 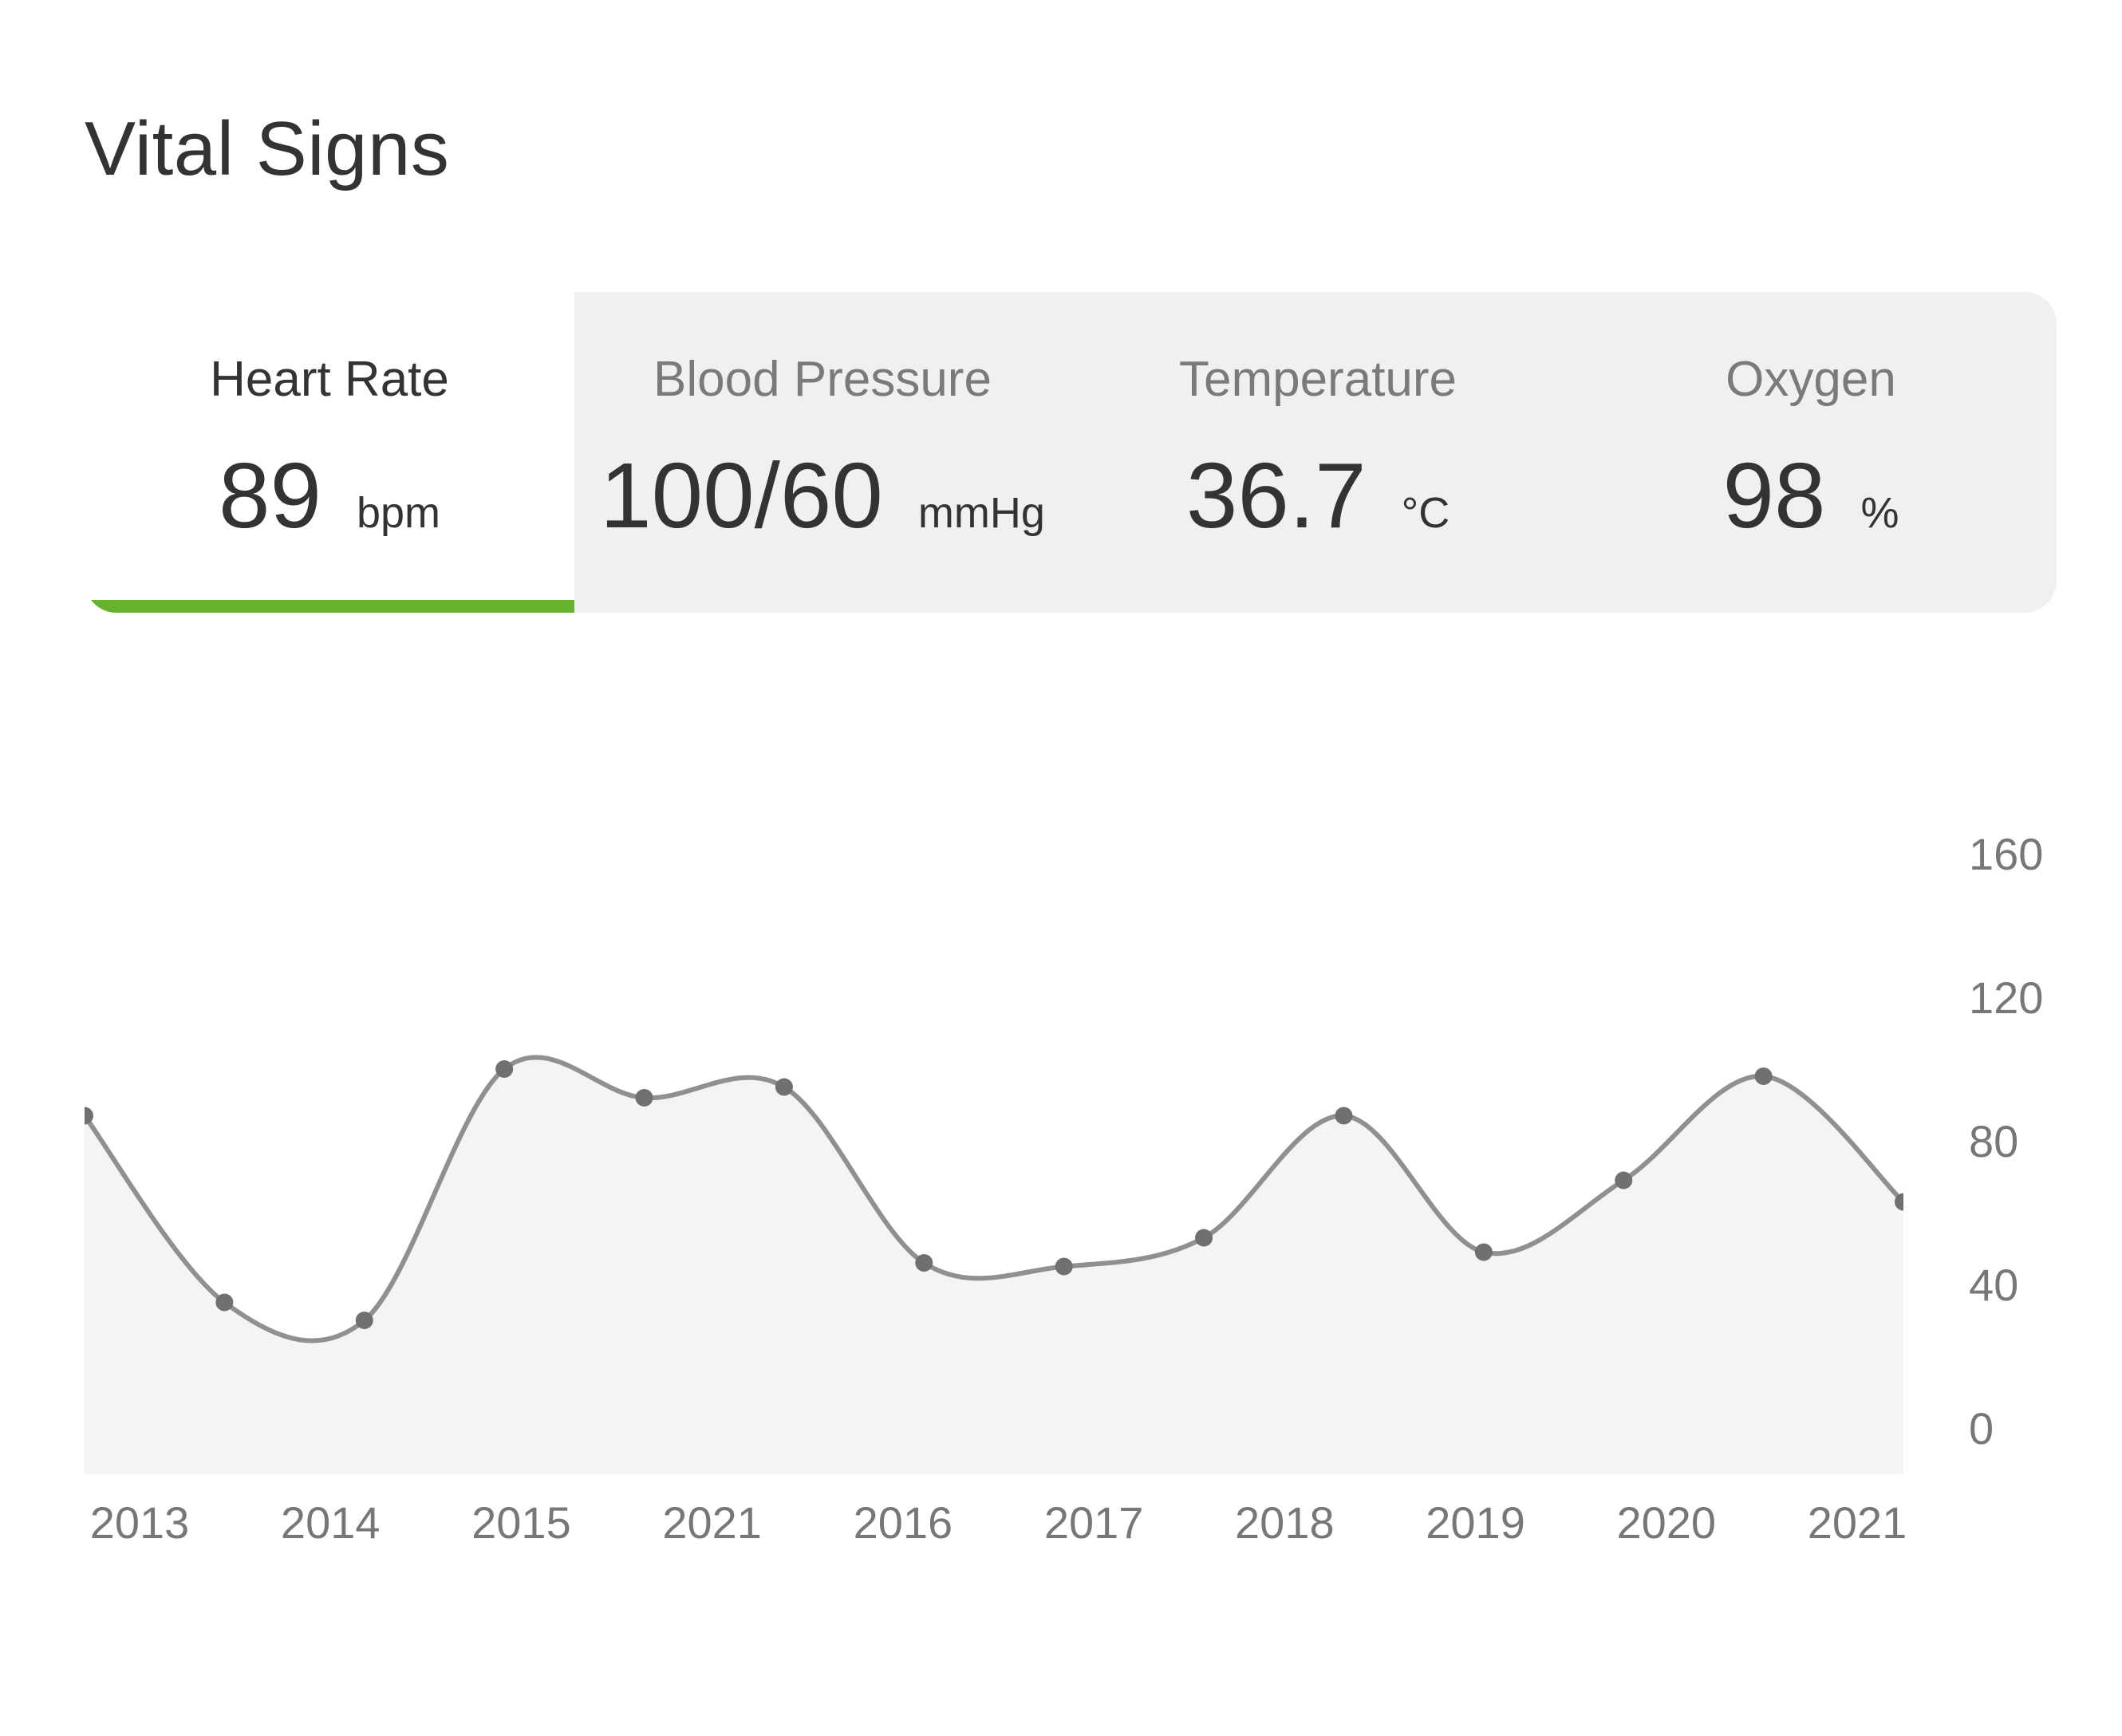 I want to click on x-tick-label-5: 2017, so click(x=1094, y=1522).